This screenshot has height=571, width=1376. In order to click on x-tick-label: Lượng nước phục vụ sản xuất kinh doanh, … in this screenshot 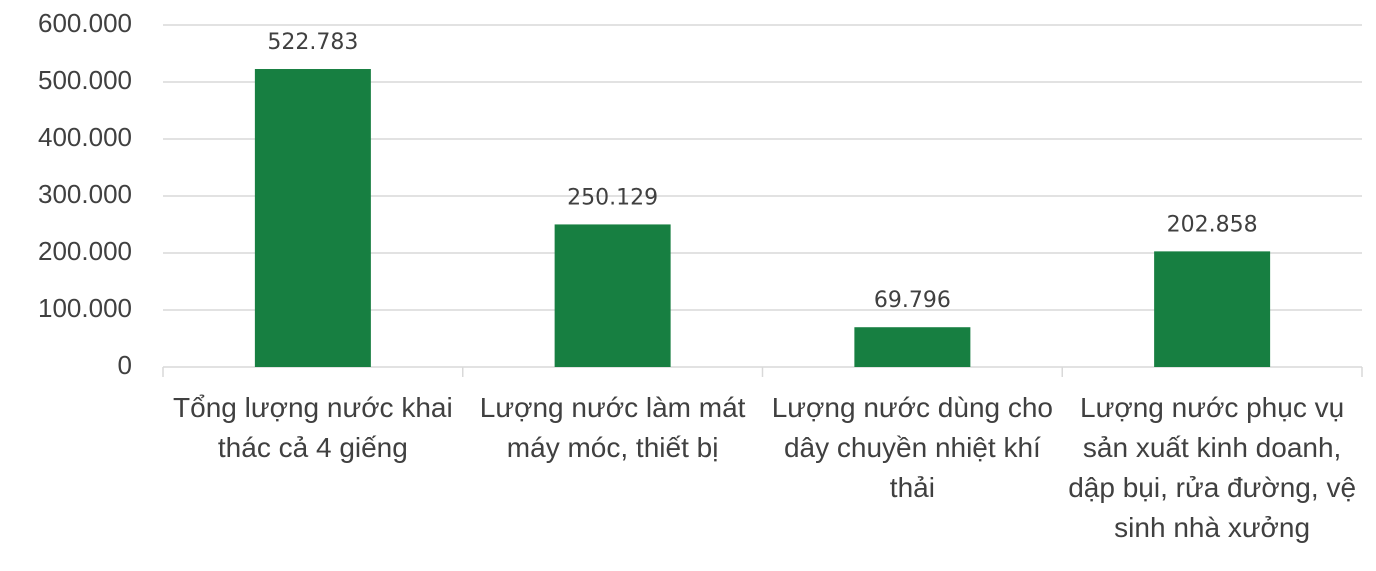, I will do `click(1212, 467)`.